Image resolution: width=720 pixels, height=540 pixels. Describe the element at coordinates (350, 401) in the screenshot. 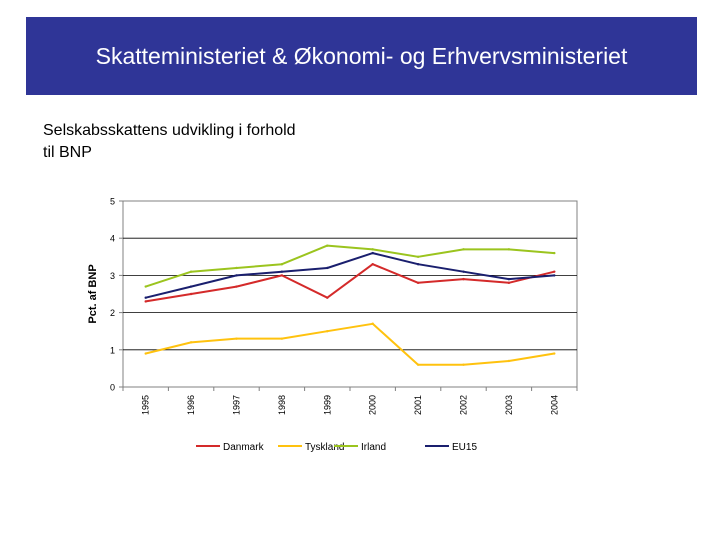

I see `x-axis: 1995 1996 1997 1998 1999 2000 2001 2002 2003 2004` at that location.